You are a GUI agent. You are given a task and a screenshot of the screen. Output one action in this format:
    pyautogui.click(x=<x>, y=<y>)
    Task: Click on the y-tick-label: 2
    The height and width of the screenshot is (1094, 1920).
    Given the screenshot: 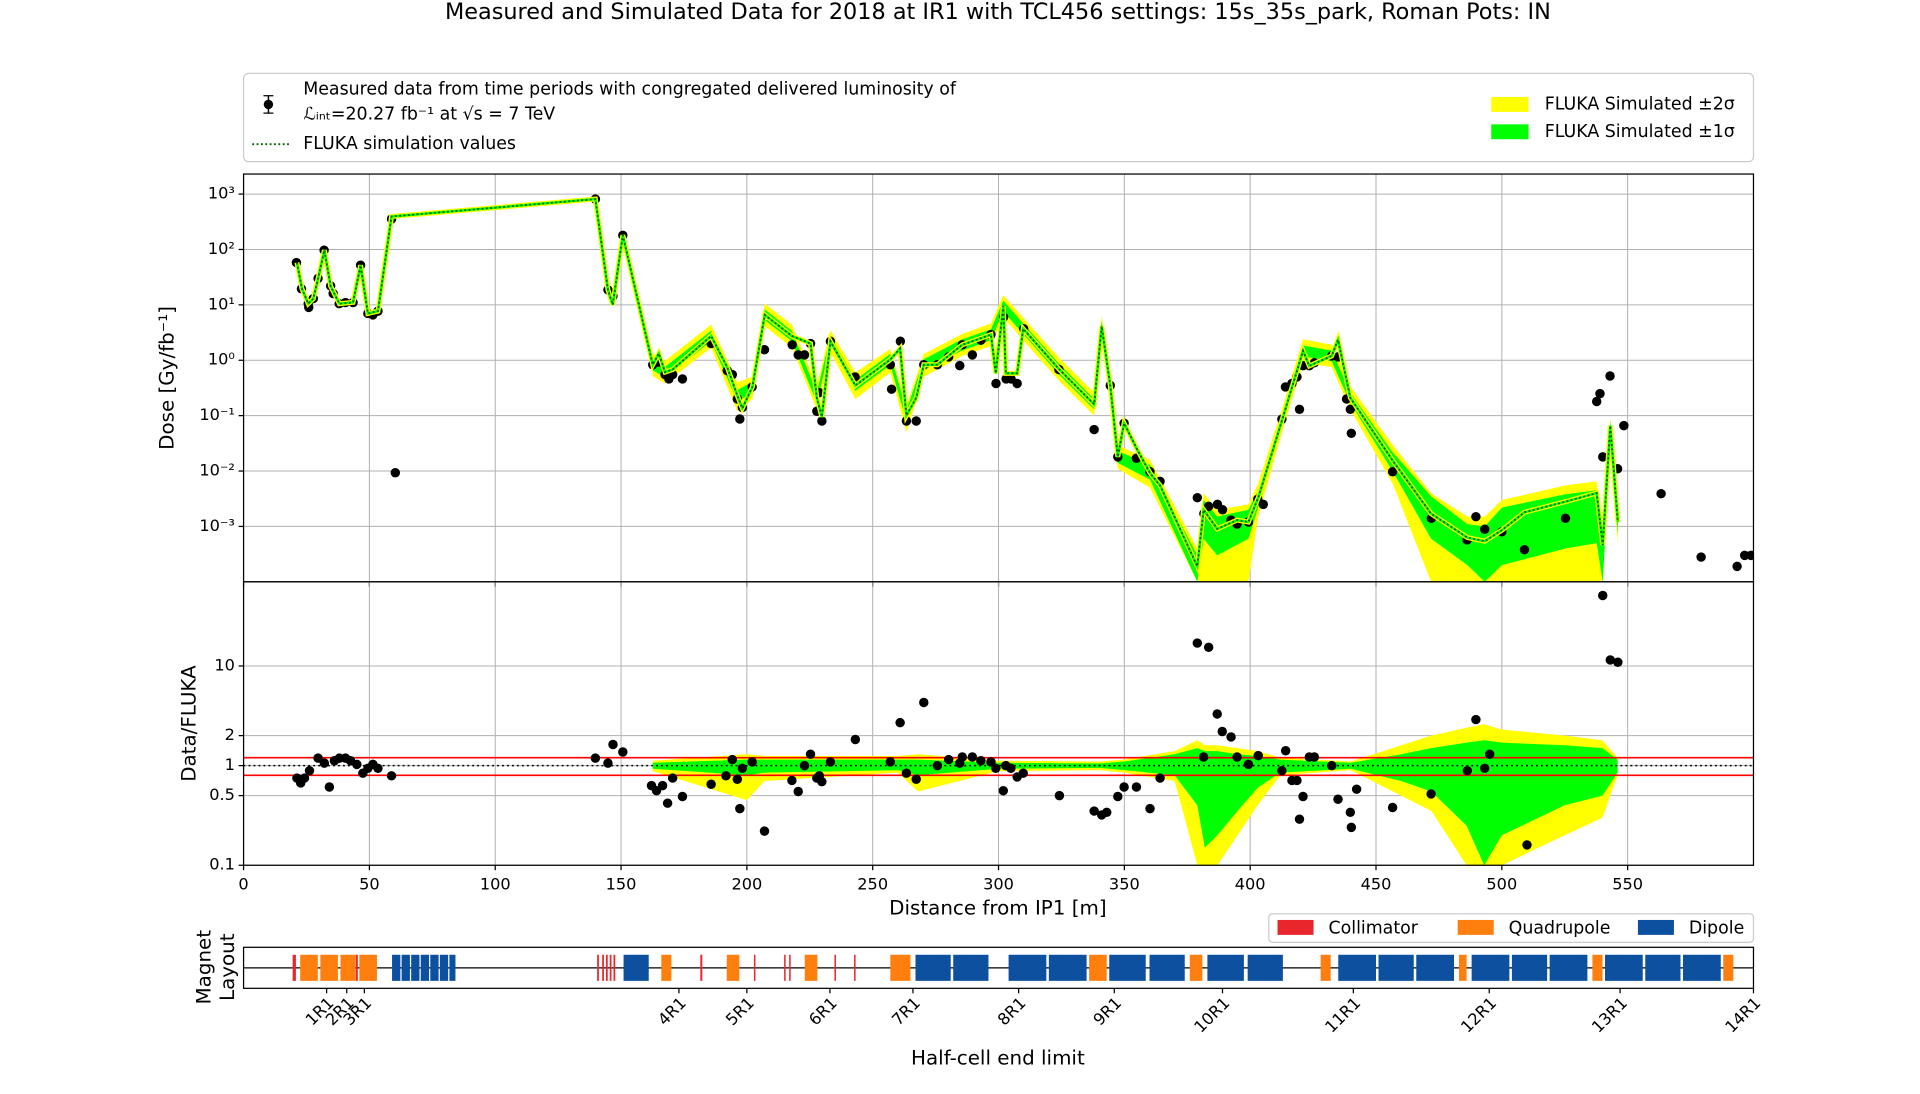 What is the action you would take?
    pyautogui.click(x=230, y=734)
    